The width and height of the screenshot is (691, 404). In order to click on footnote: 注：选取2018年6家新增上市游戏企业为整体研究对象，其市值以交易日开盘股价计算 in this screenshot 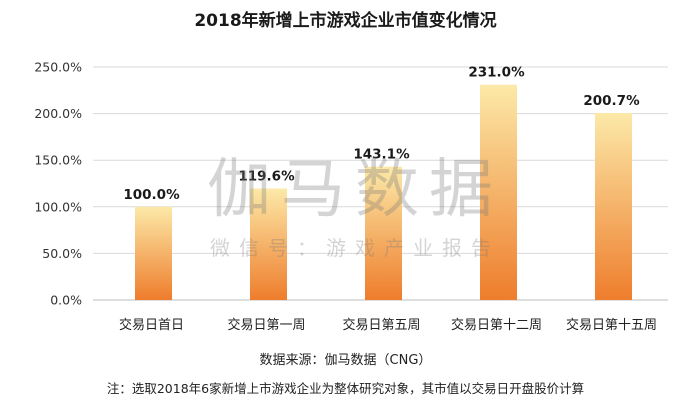, I will do `click(345, 388)`.